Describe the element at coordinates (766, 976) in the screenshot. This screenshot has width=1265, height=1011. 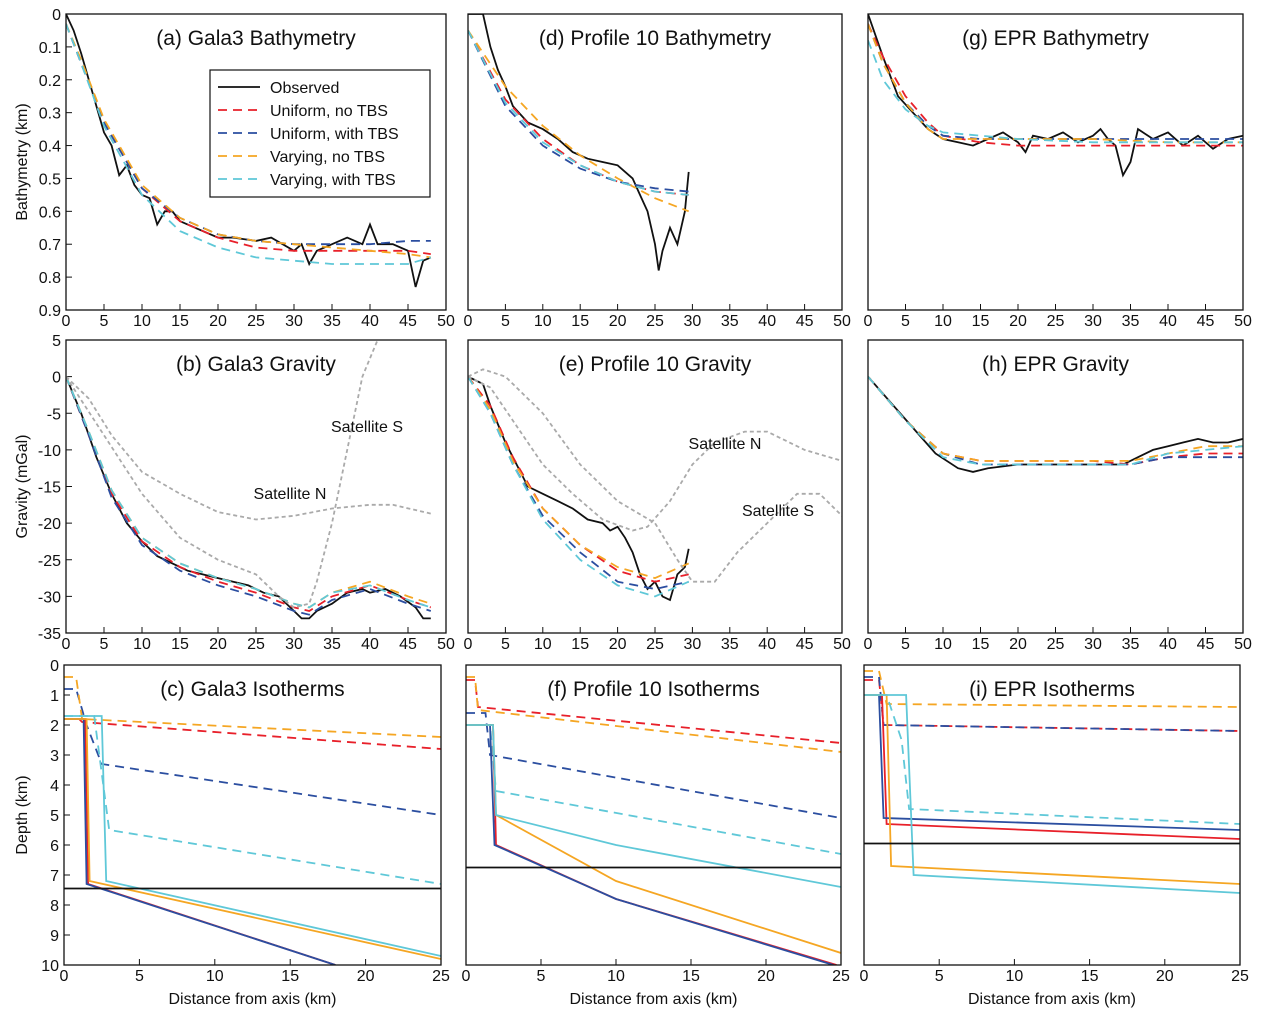
I see `x-tick-label: 20` at that location.